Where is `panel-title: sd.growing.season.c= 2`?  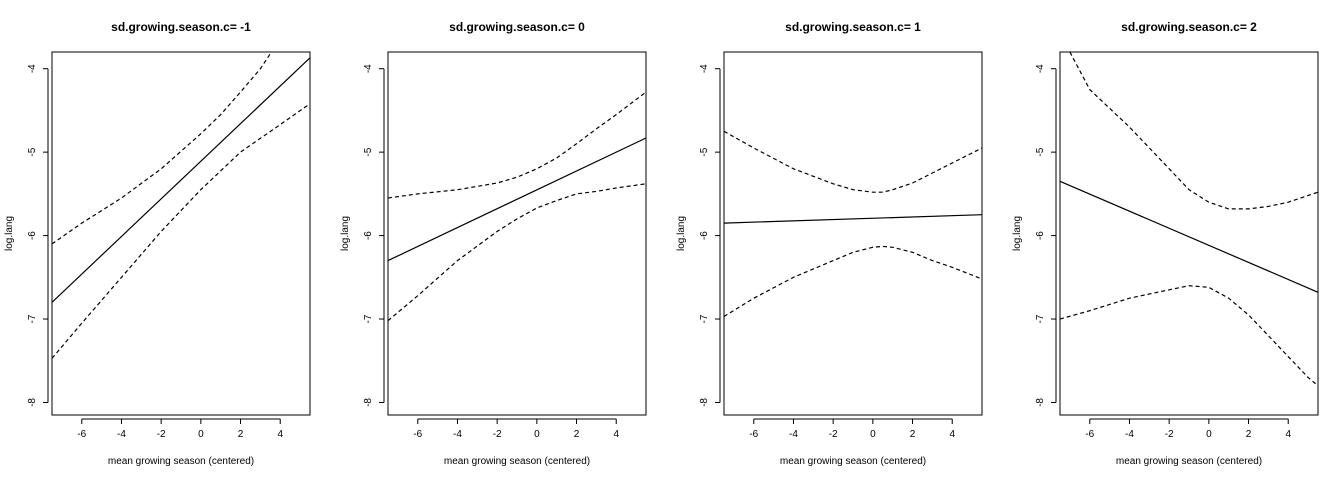
panel-title: sd.growing.season.c= 2 is located at coordinates (1189, 27).